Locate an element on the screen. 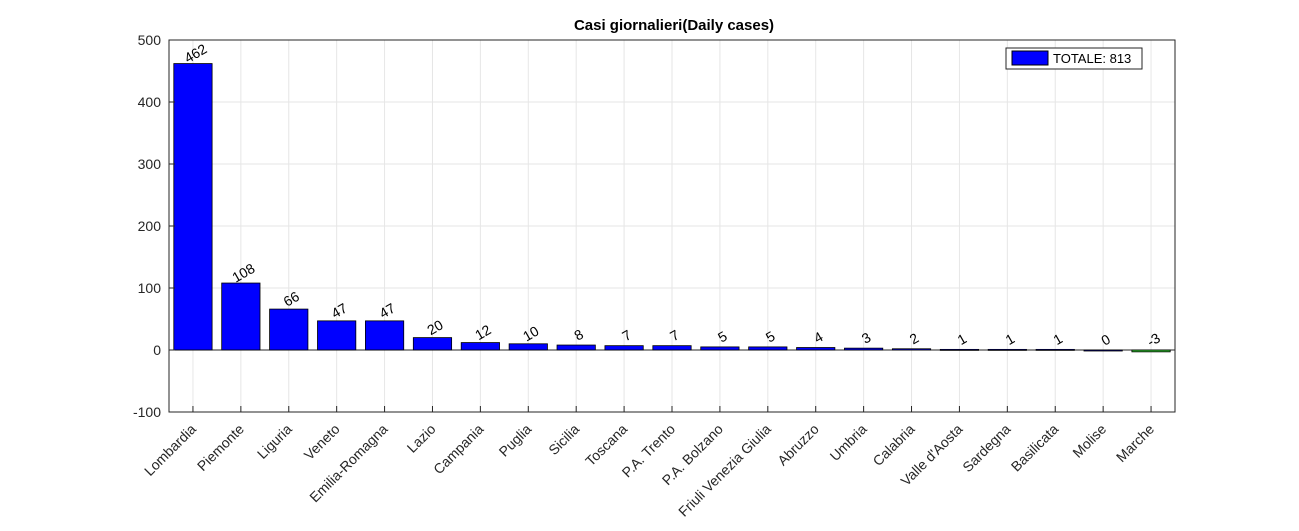  chart-title: Casi giornalieri(Daily cases) is located at coordinates (674, 25).